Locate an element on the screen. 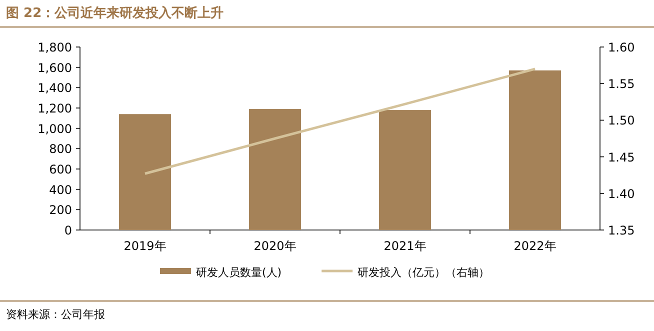  legend-label: 研发人员数量(人) is located at coordinates (239, 272).